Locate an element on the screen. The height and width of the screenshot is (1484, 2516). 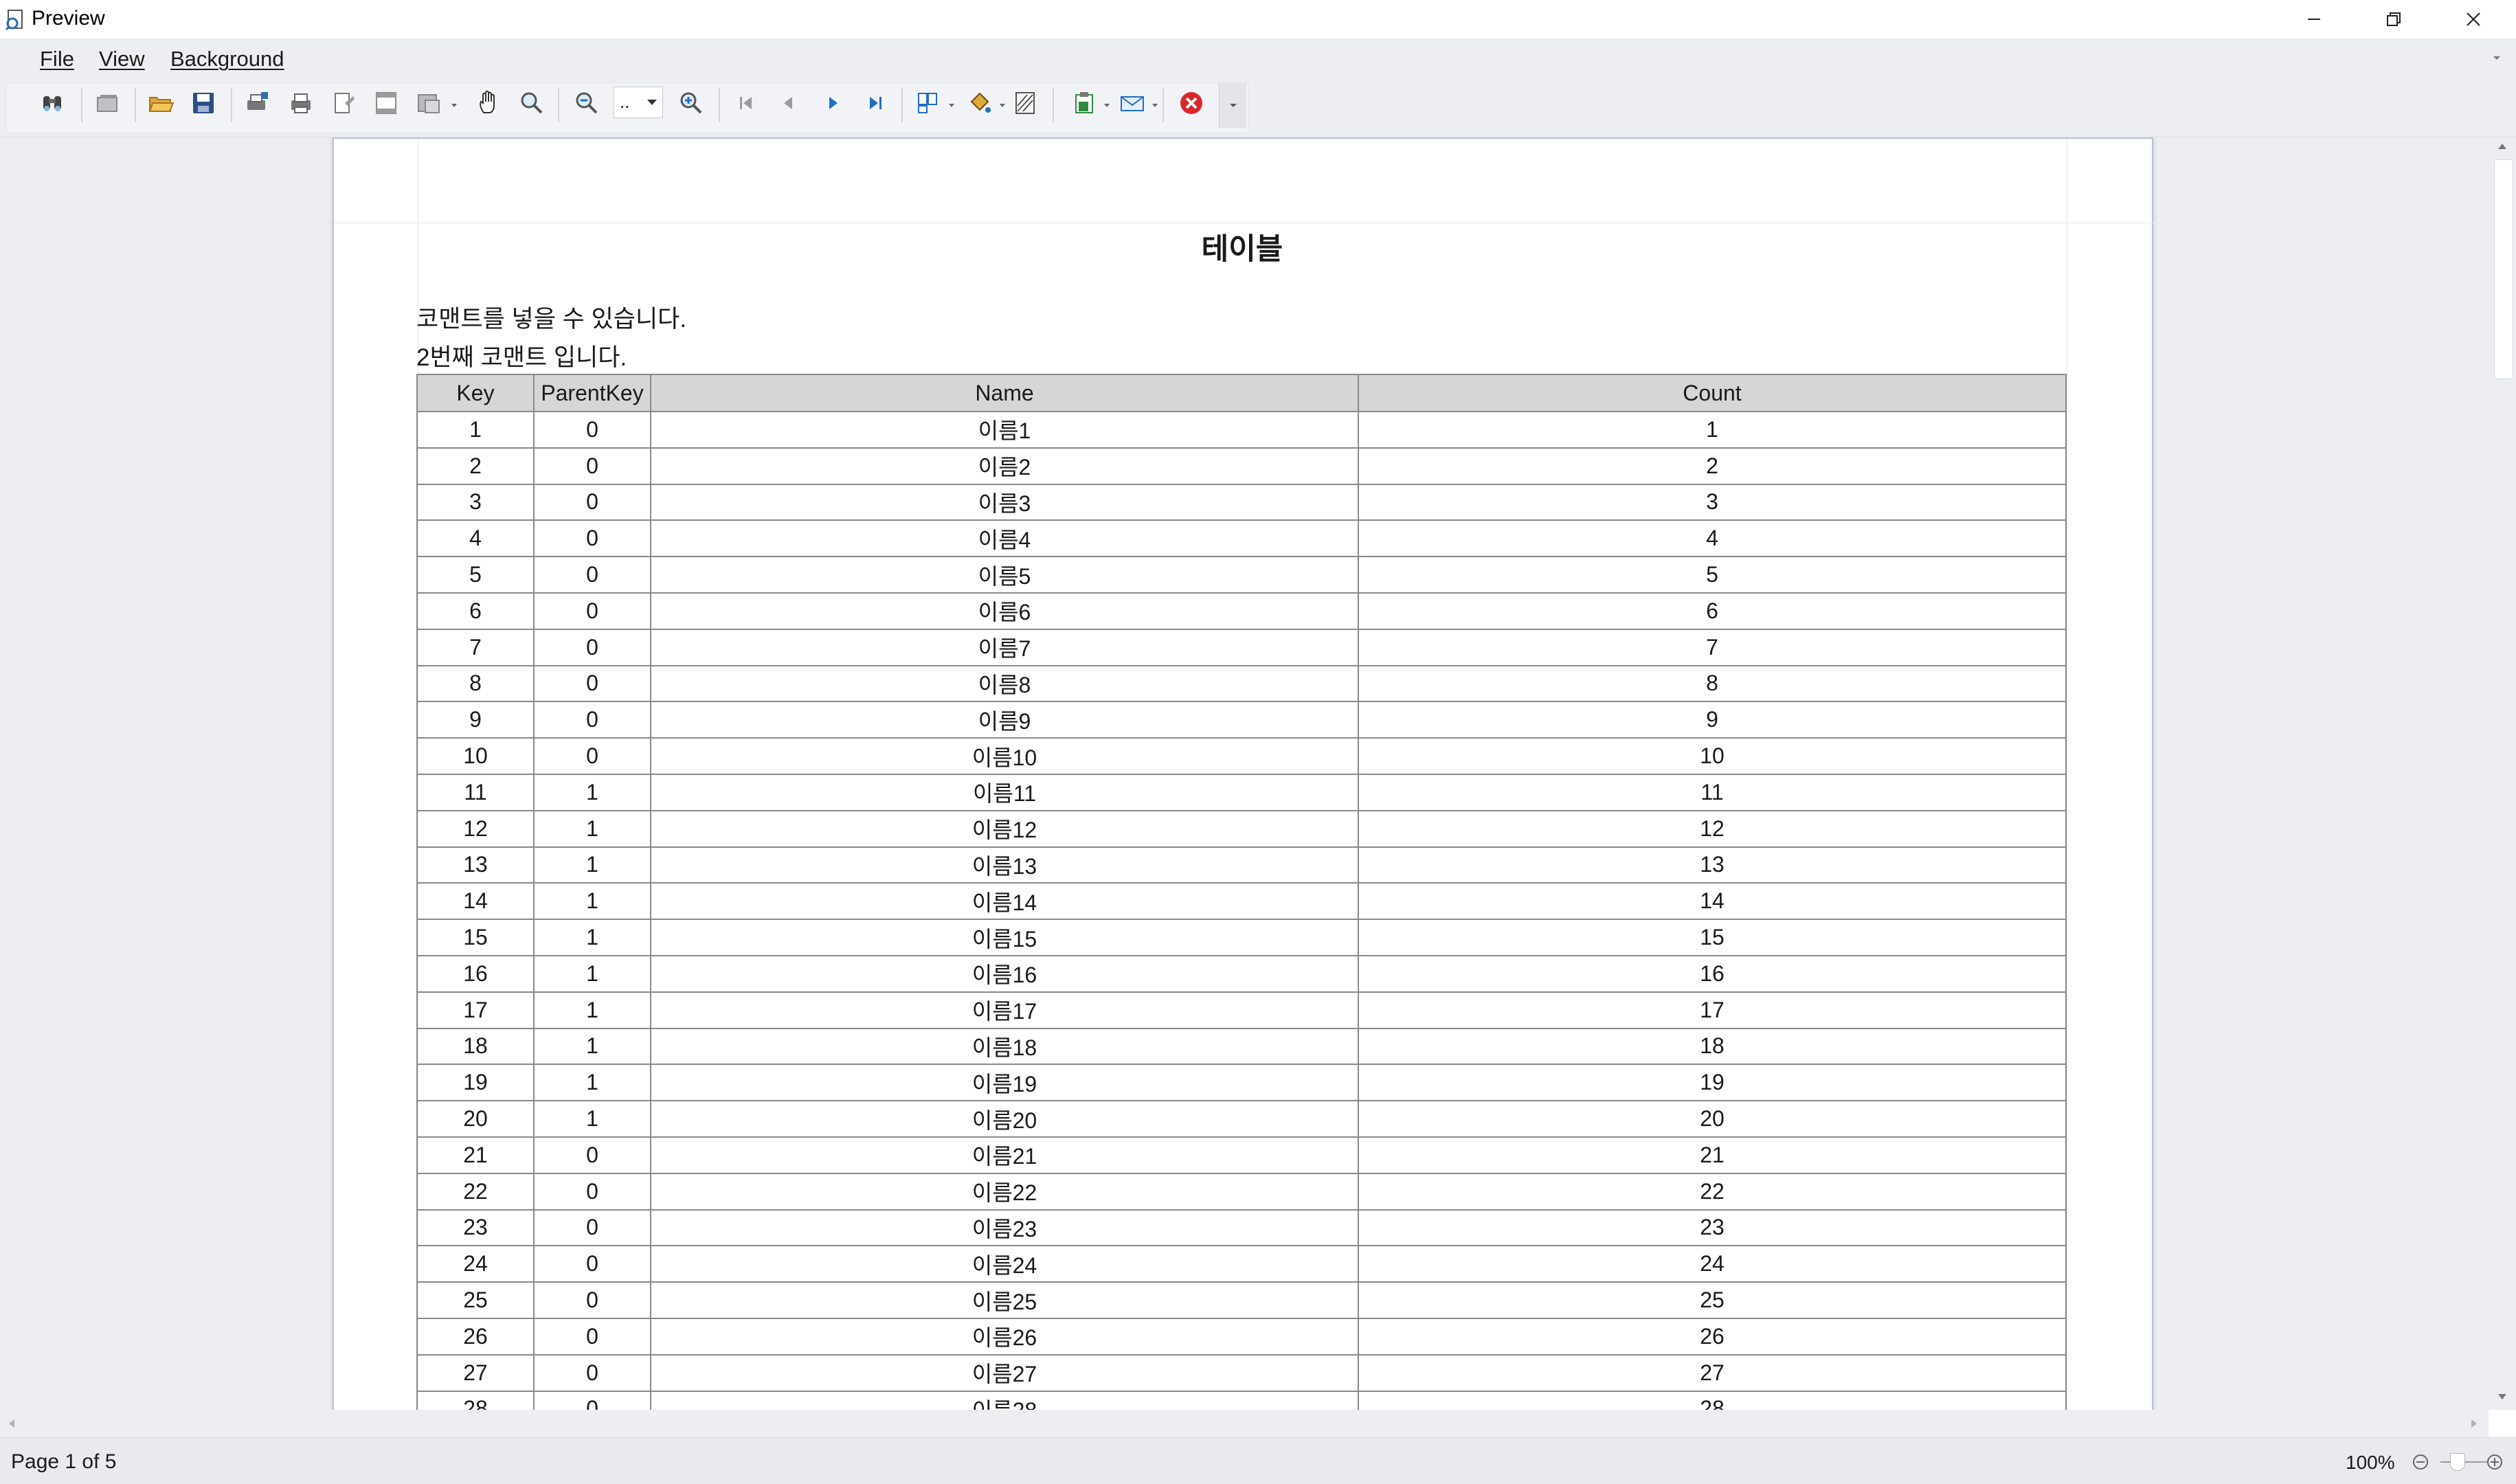
column-header-name: Name is located at coordinates (1004, 393).